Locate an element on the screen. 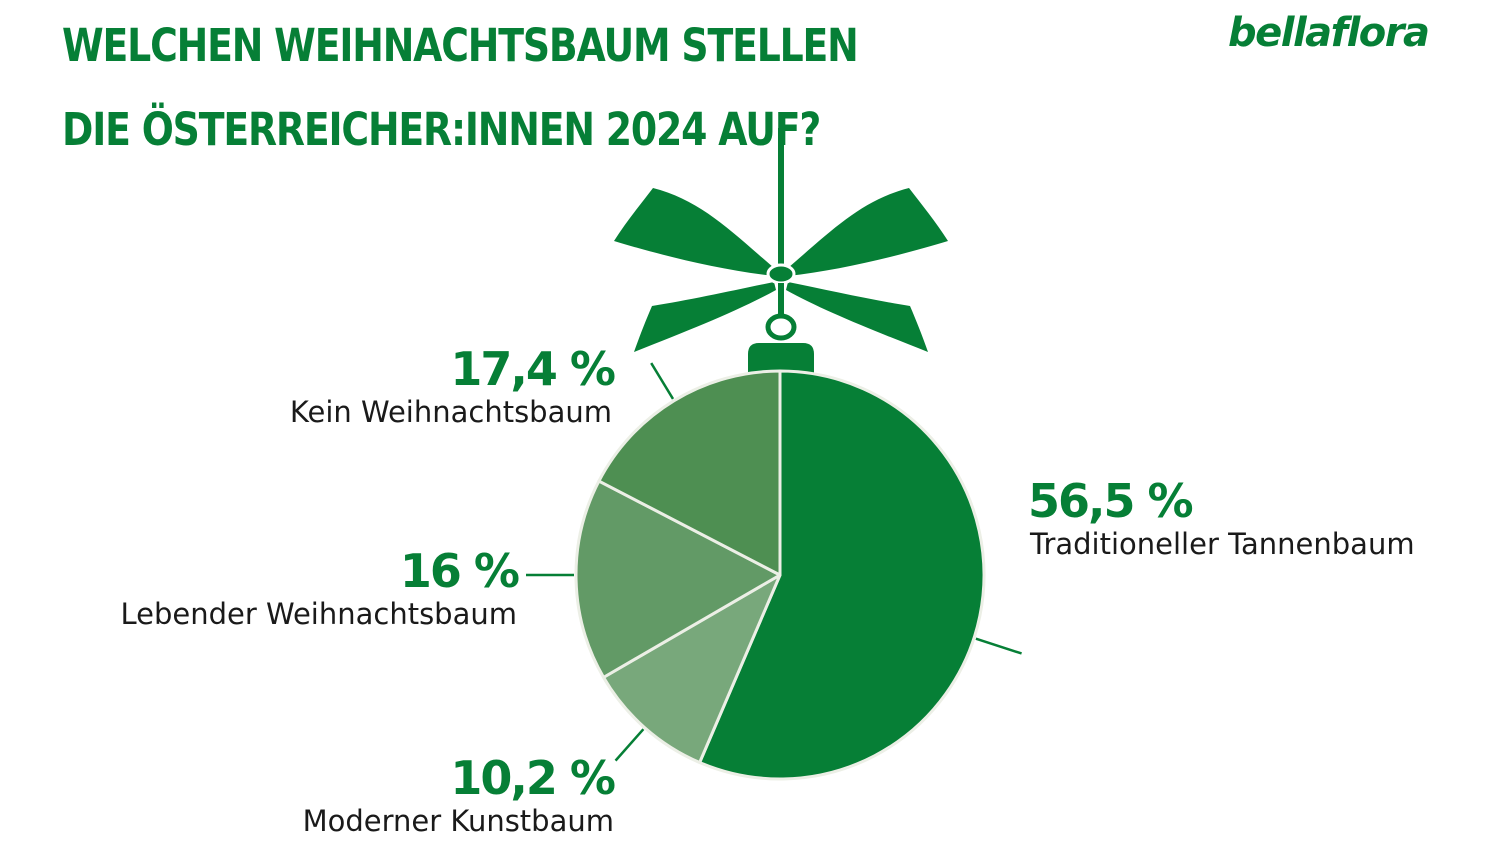 This screenshot has height=844, width=1500. leader-line-modern is located at coordinates (629, 745).